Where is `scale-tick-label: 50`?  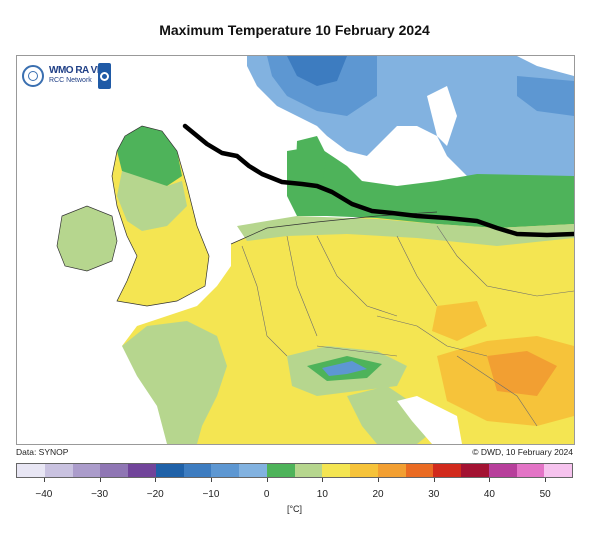 scale-tick-label: 50 is located at coordinates (545, 494).